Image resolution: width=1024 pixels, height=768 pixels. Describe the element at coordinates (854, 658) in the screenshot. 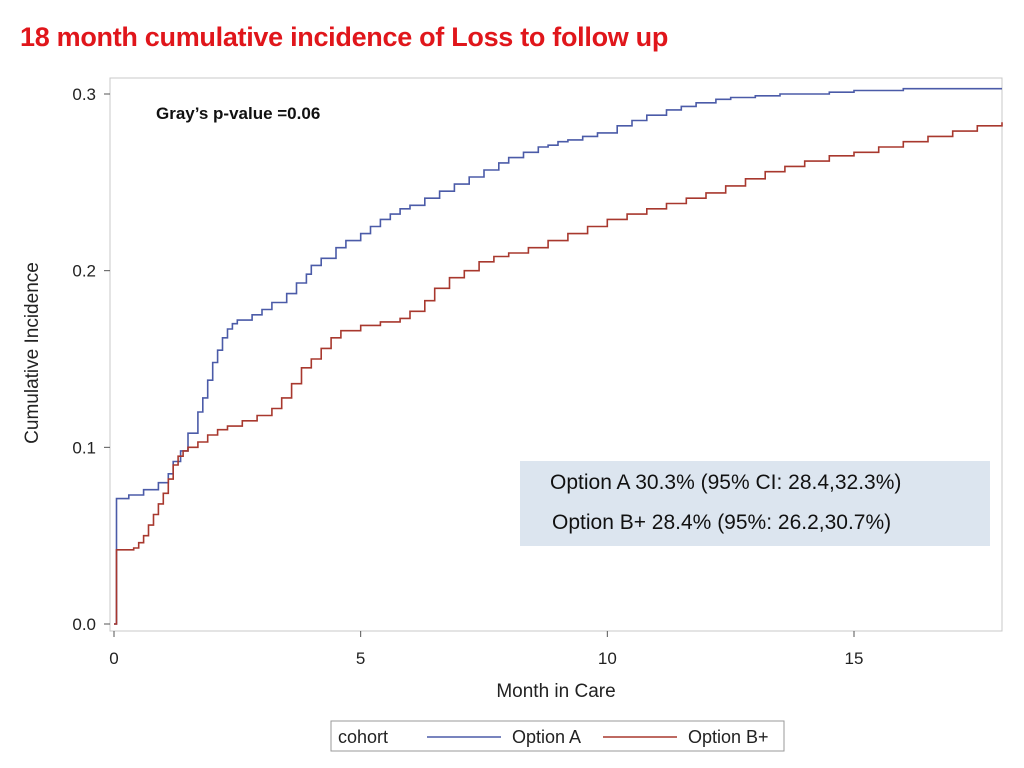

I see `x-tick-label: 15` at that location.